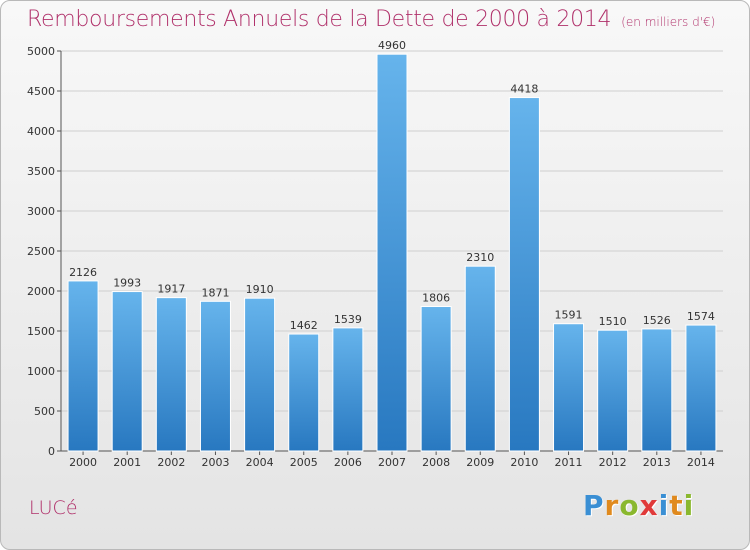  Describe the element at coordinates (524, 462) in the screenshot. I see `x-tick-label: 2010` at that location.